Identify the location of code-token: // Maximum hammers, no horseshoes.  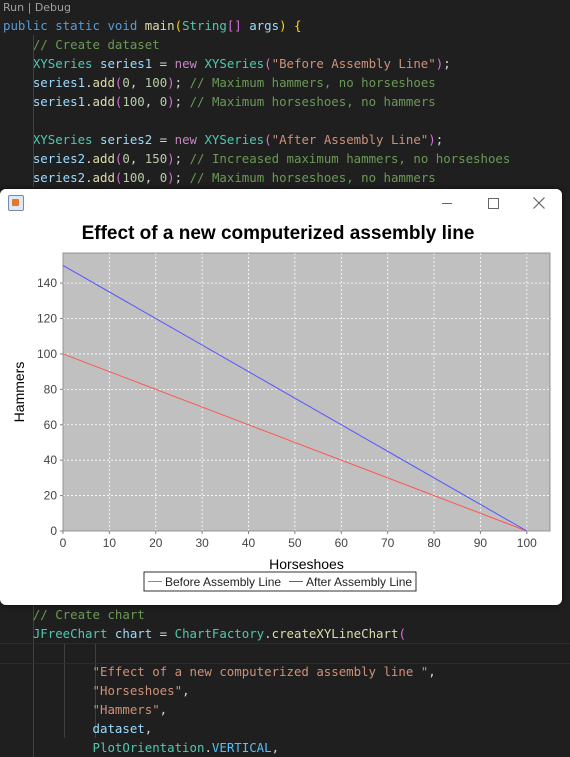
(312, 82).